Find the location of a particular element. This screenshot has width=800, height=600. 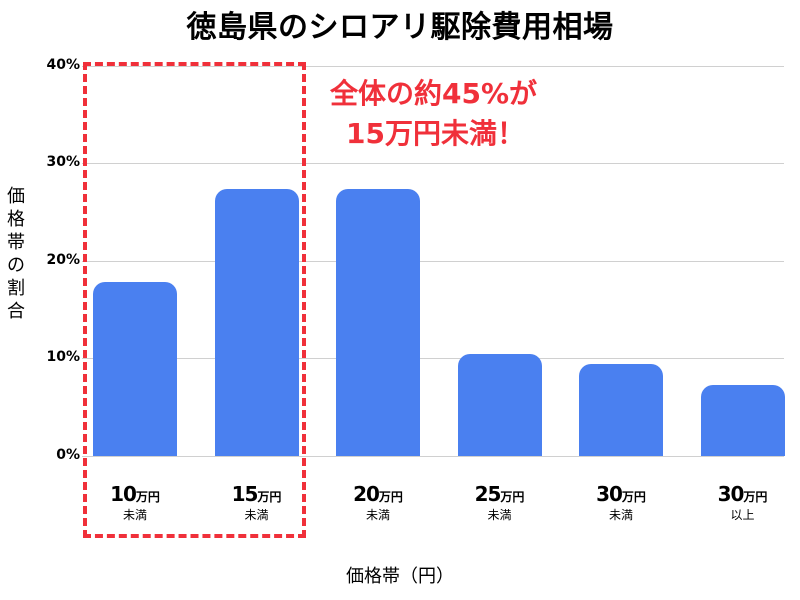

y-tick-0: 0% is located at coordinates (68, 455).